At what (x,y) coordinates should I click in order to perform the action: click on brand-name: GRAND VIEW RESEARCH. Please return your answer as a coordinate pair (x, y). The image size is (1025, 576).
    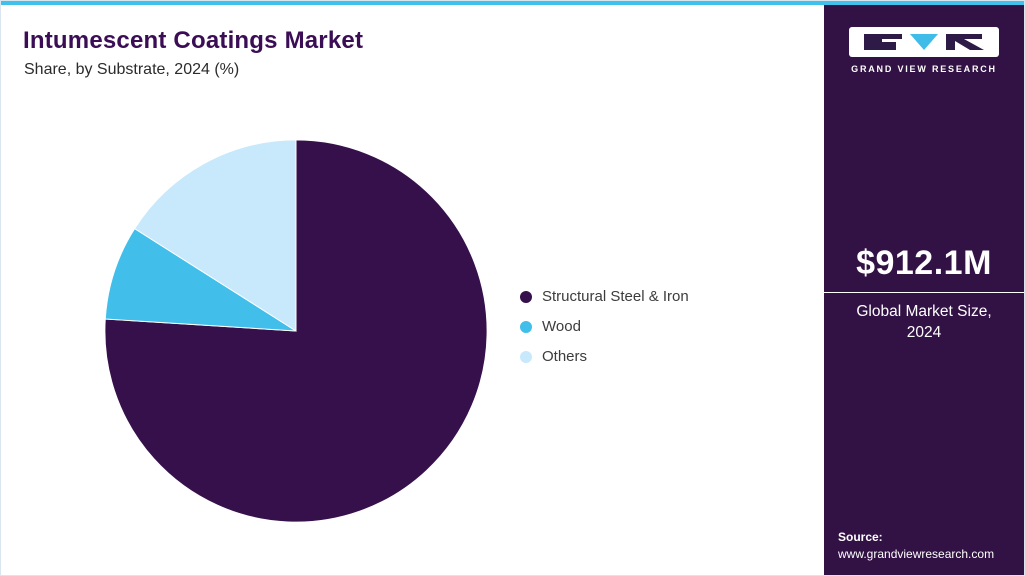
    Looking at the image, I should click on (924, 69).